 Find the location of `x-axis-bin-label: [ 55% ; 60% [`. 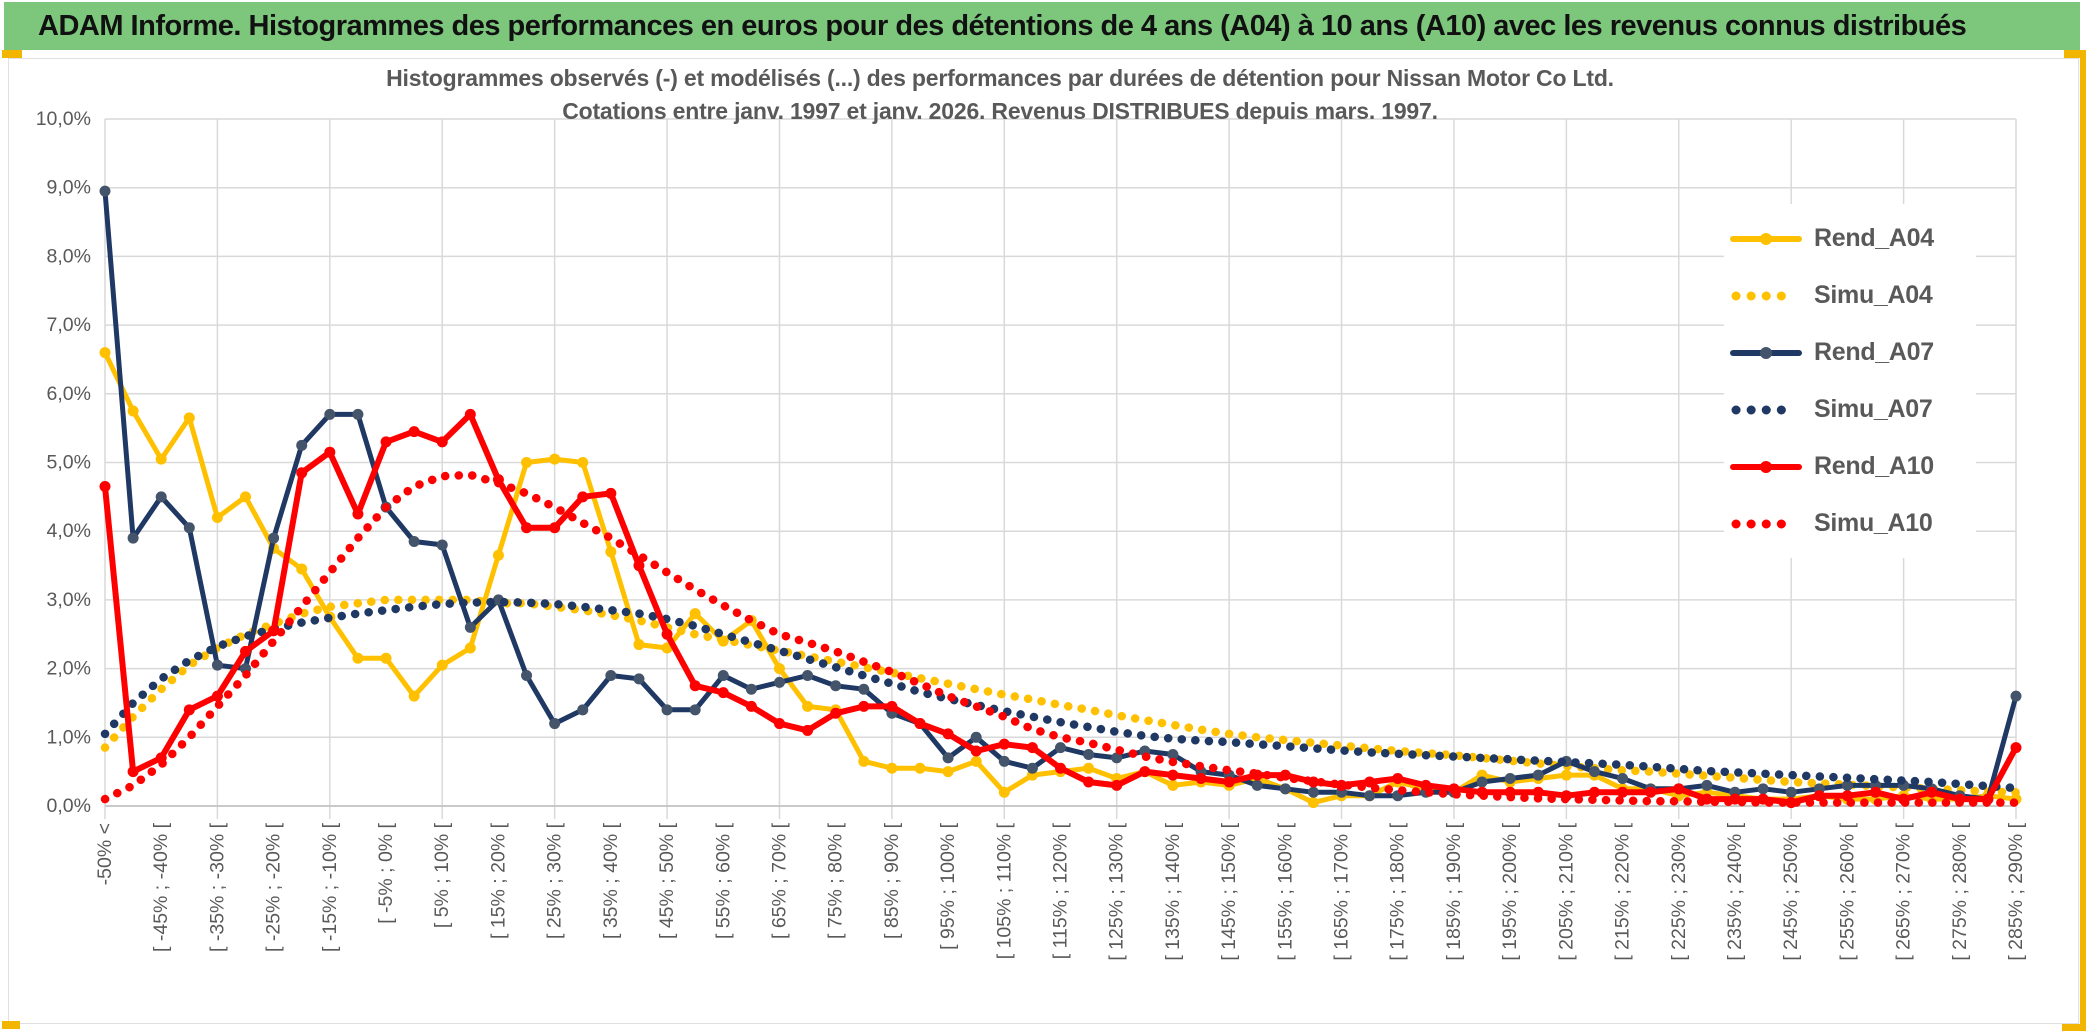

x-axis-bin-label: [ 55% ; 60% [ is located at coordinates (723, 880).